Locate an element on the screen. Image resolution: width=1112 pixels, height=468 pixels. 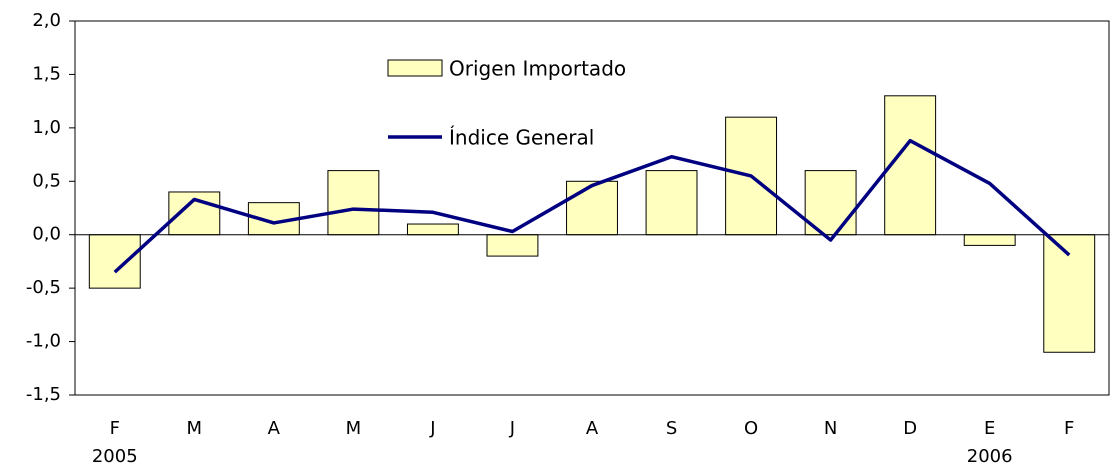
legend-swatch is located at coordinates (415, 68).